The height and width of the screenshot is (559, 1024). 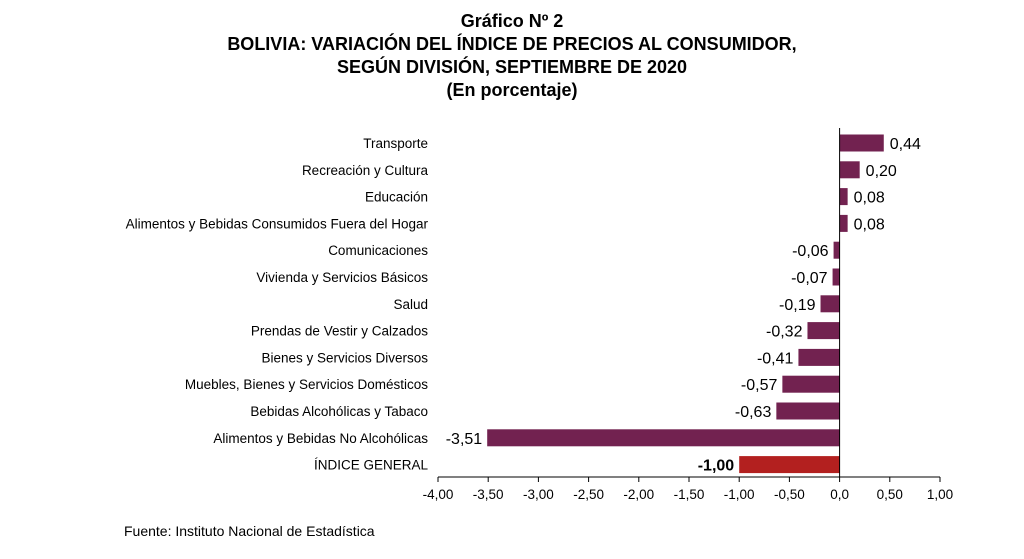 I want to click on data-label-7: -0,32, so click(x=784, y=332).